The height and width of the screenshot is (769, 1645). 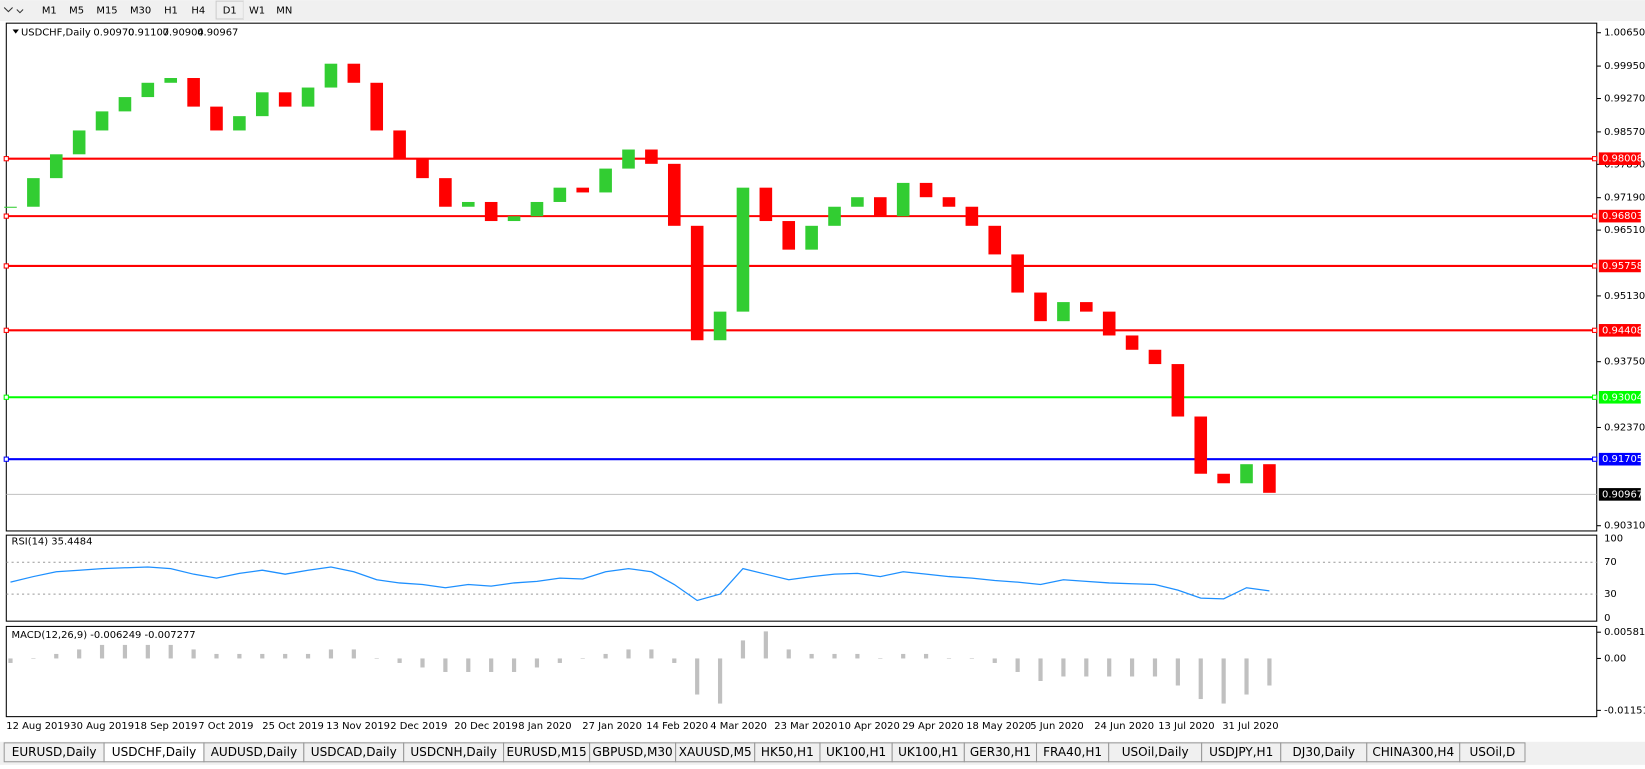 What do you see at coordinates (1624, 296) in the screenshot?
I see `y-tick-label: 0.95130` at bounding box center [1624, 296].